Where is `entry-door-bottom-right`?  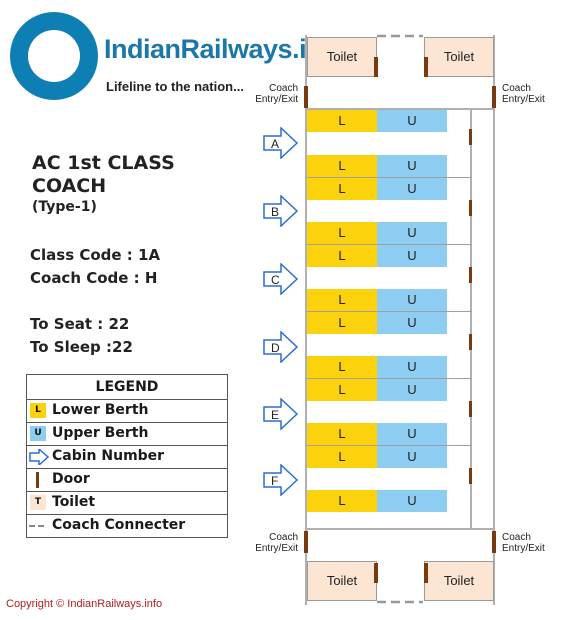 entry-door-bottom-right is located at coordinates (494, 542).